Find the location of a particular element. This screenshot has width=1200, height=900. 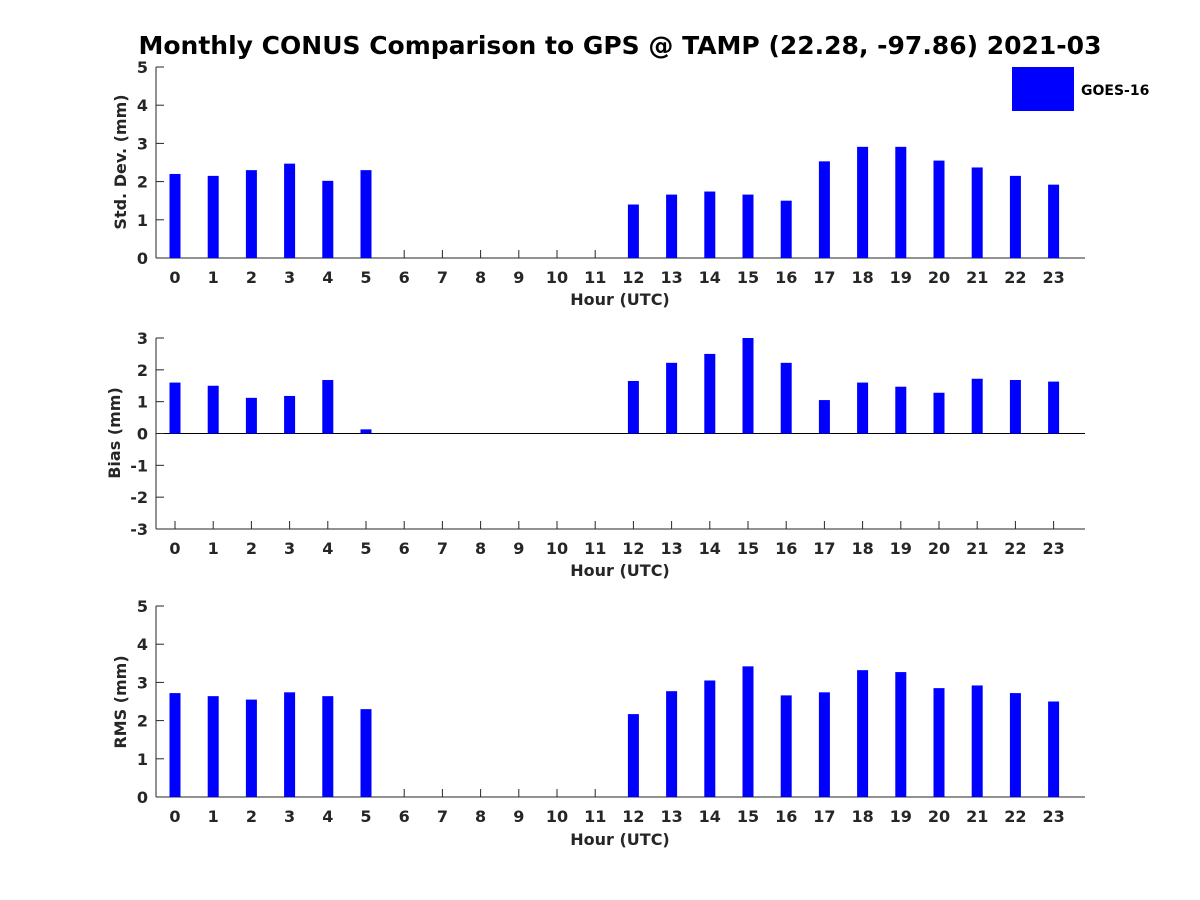

x-tick-label: 3 is located at coordinates (289, 277).